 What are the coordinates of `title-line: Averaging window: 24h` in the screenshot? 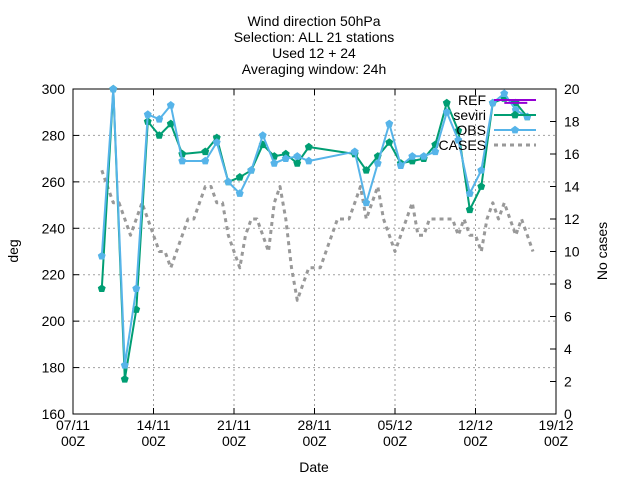 It's located at (314, 69).